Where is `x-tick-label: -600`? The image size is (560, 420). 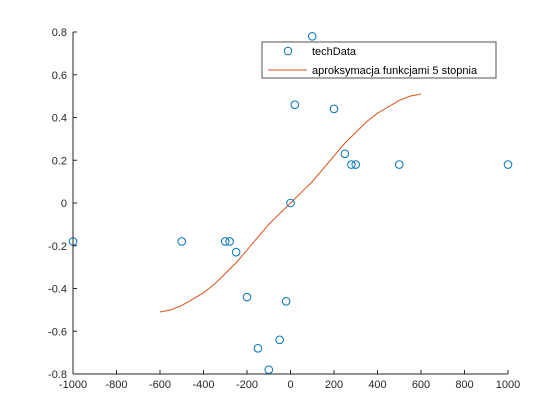
x-tick-label: -600 is located at coordinates (160, 385).